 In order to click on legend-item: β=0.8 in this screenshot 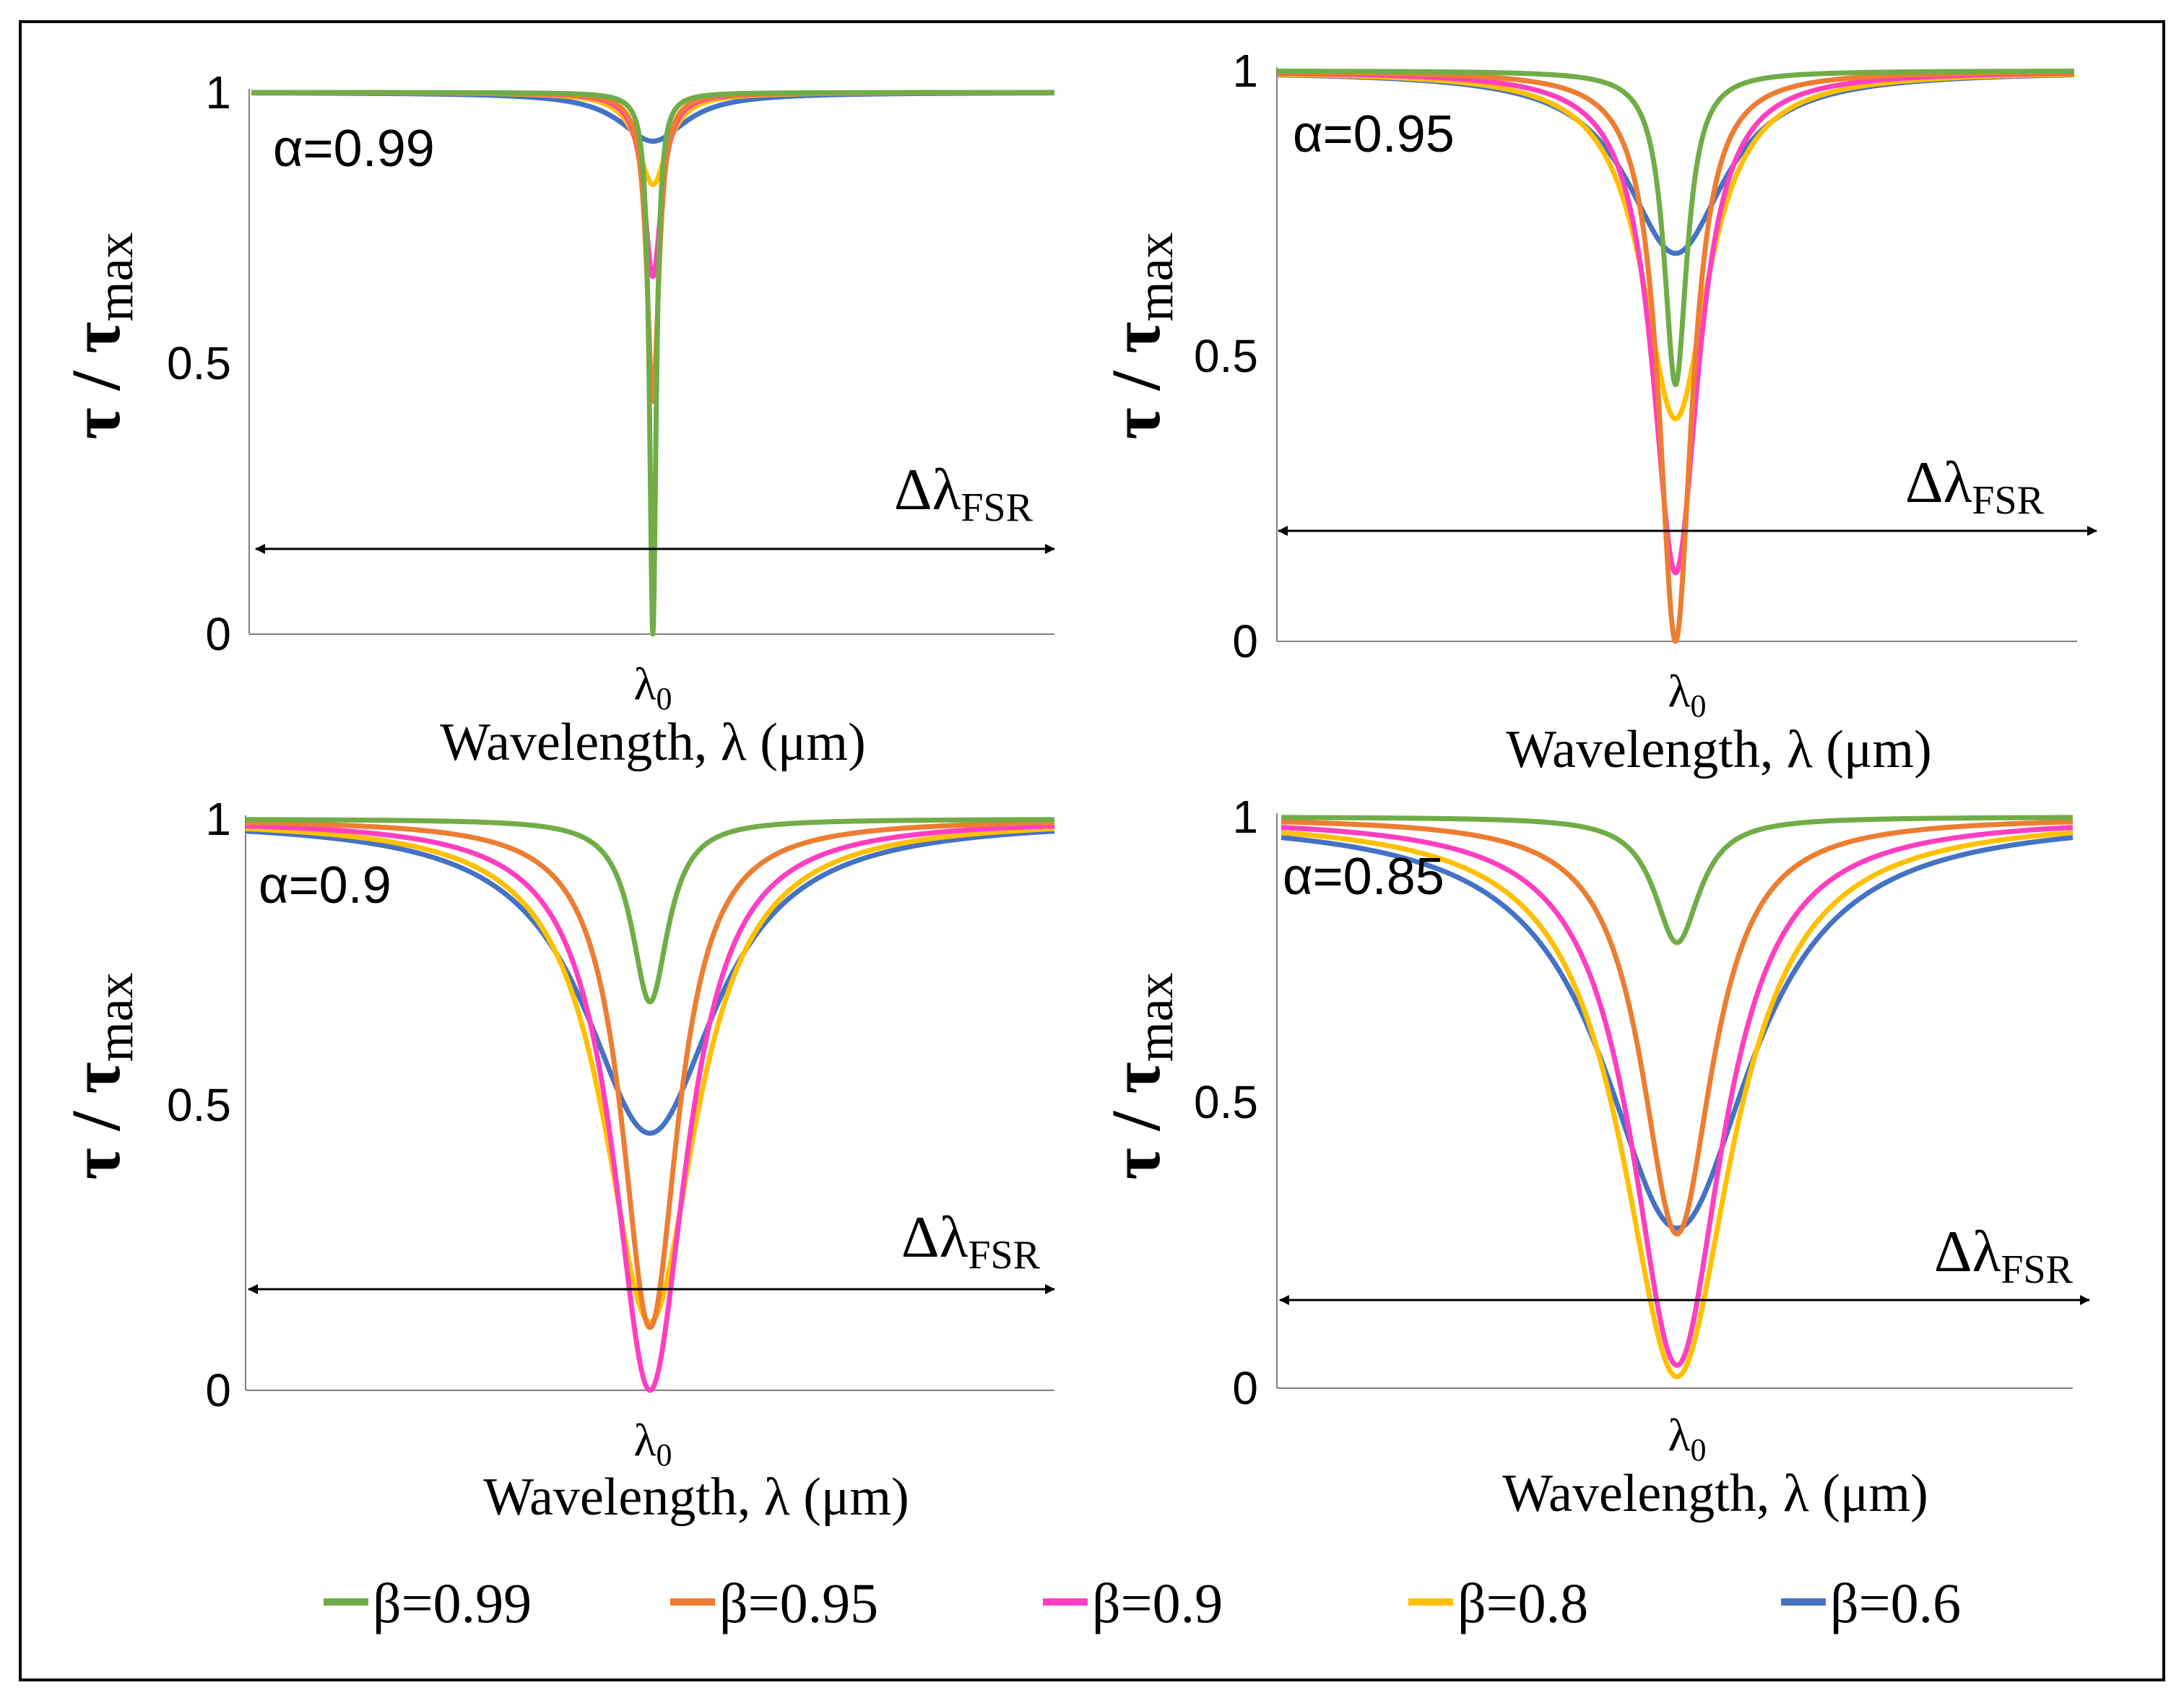, I will do `click(1498, 1603)`.